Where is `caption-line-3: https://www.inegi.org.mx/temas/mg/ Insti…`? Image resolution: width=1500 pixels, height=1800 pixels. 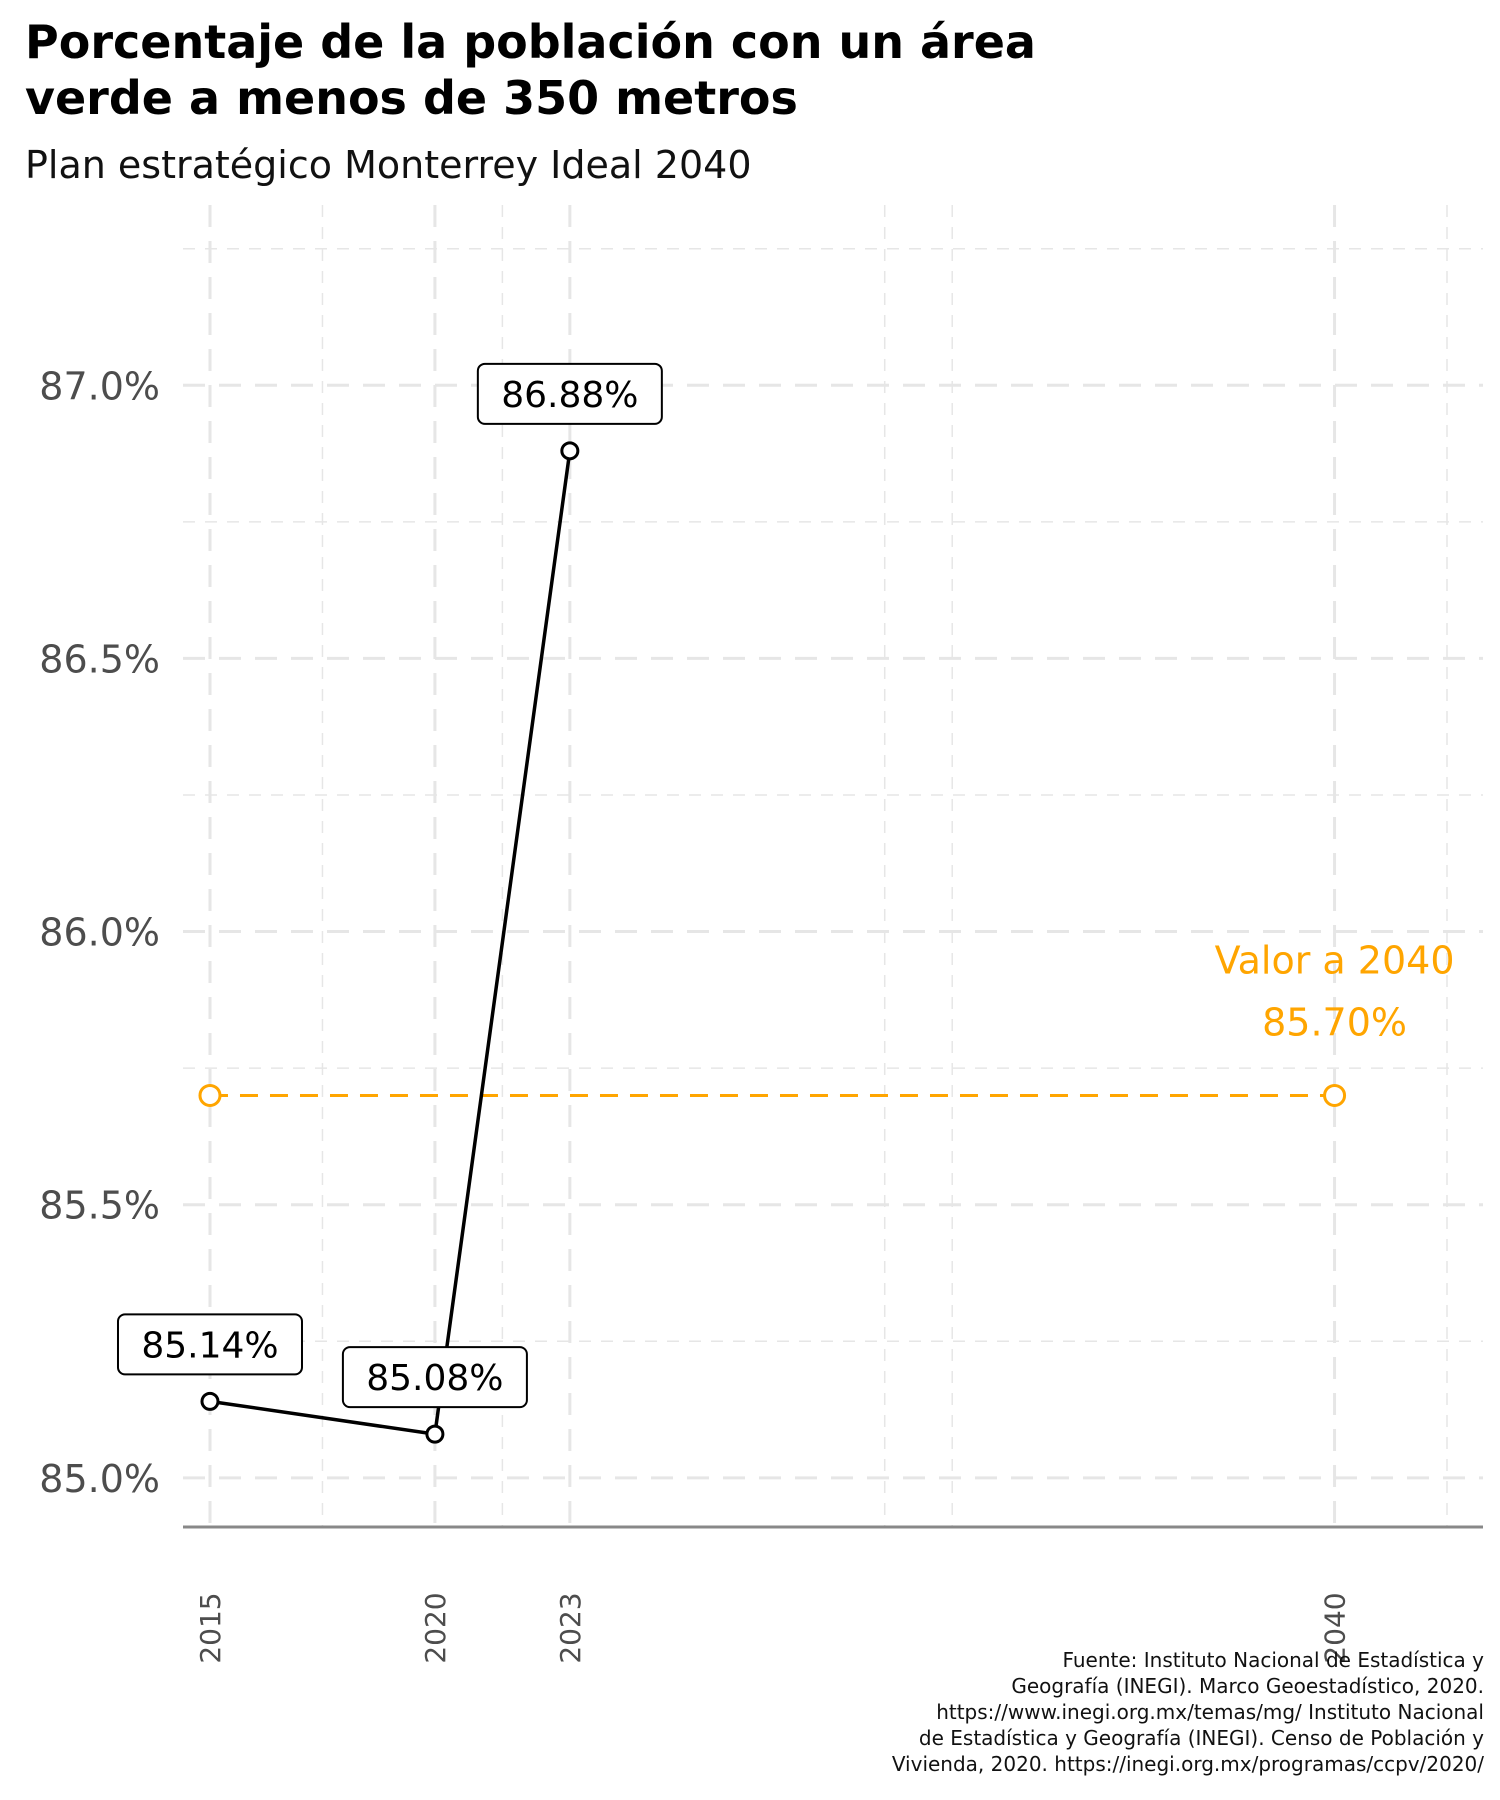 caption-line-3: https://www.inegi.org.mx/temas/mg/ Insti… is located at coordinates (1210, 1712).